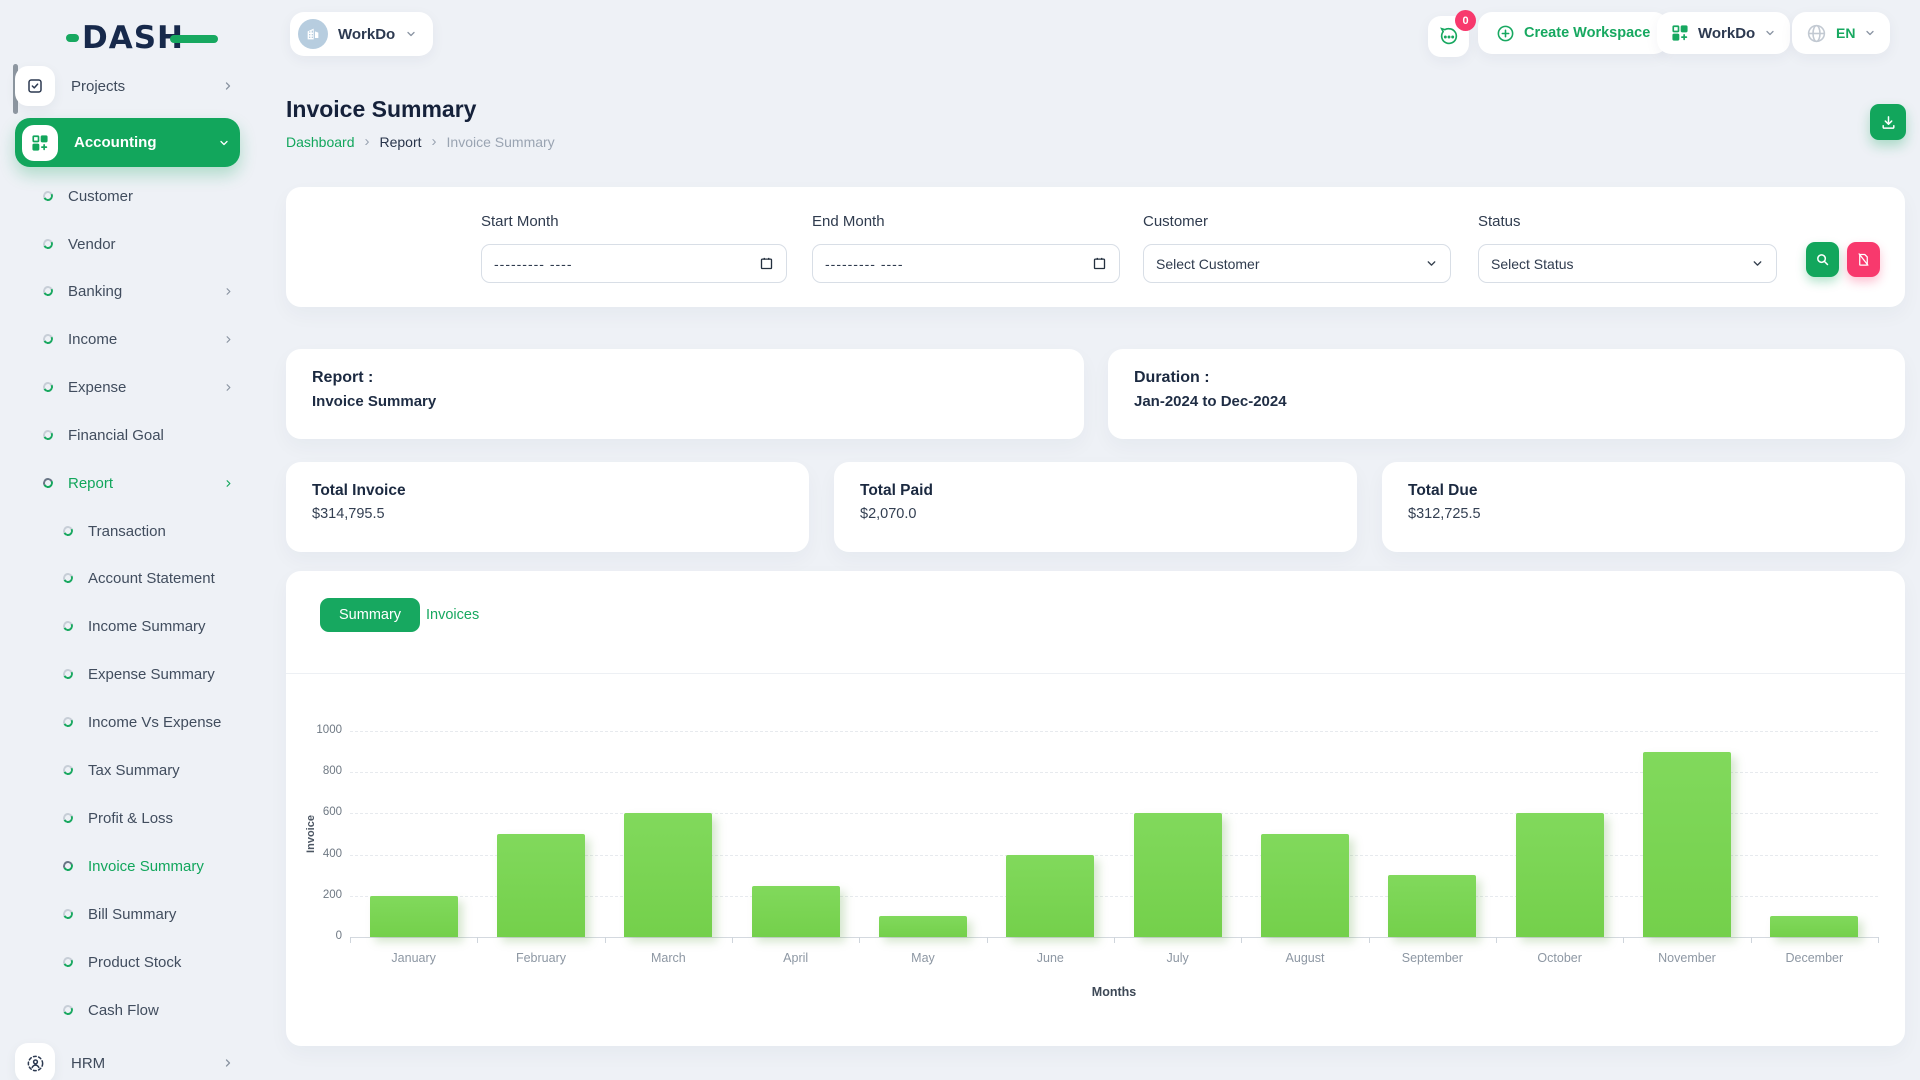  I want to click on workspace-selector: WorkDo, so click(362, 34).